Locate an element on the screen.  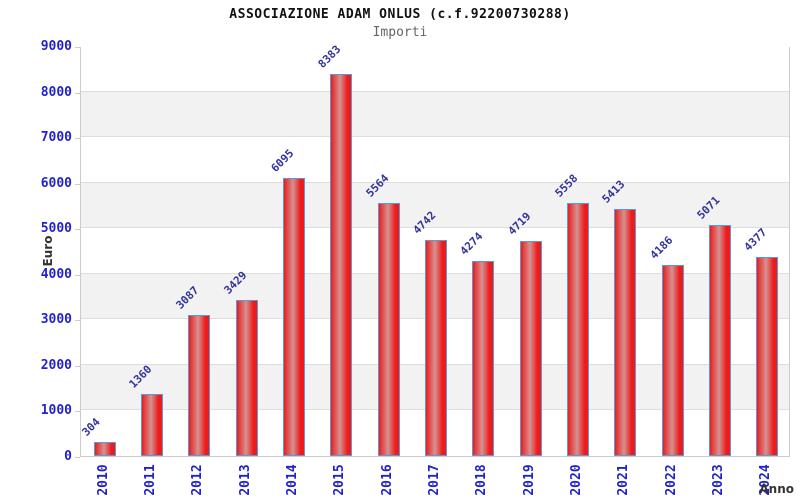
y-tick-label: 6000 is located at coordinates (56, 183).